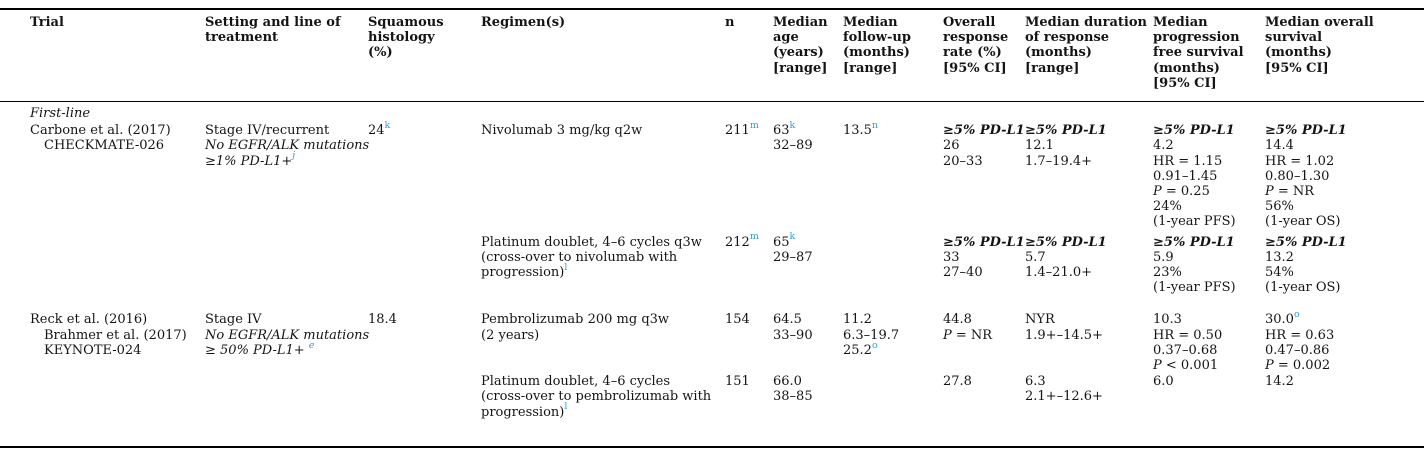  What do you see at coordinates (737, 382) in the screenshot?
I see `cell-line: 151` at bounding box center [737, 382].